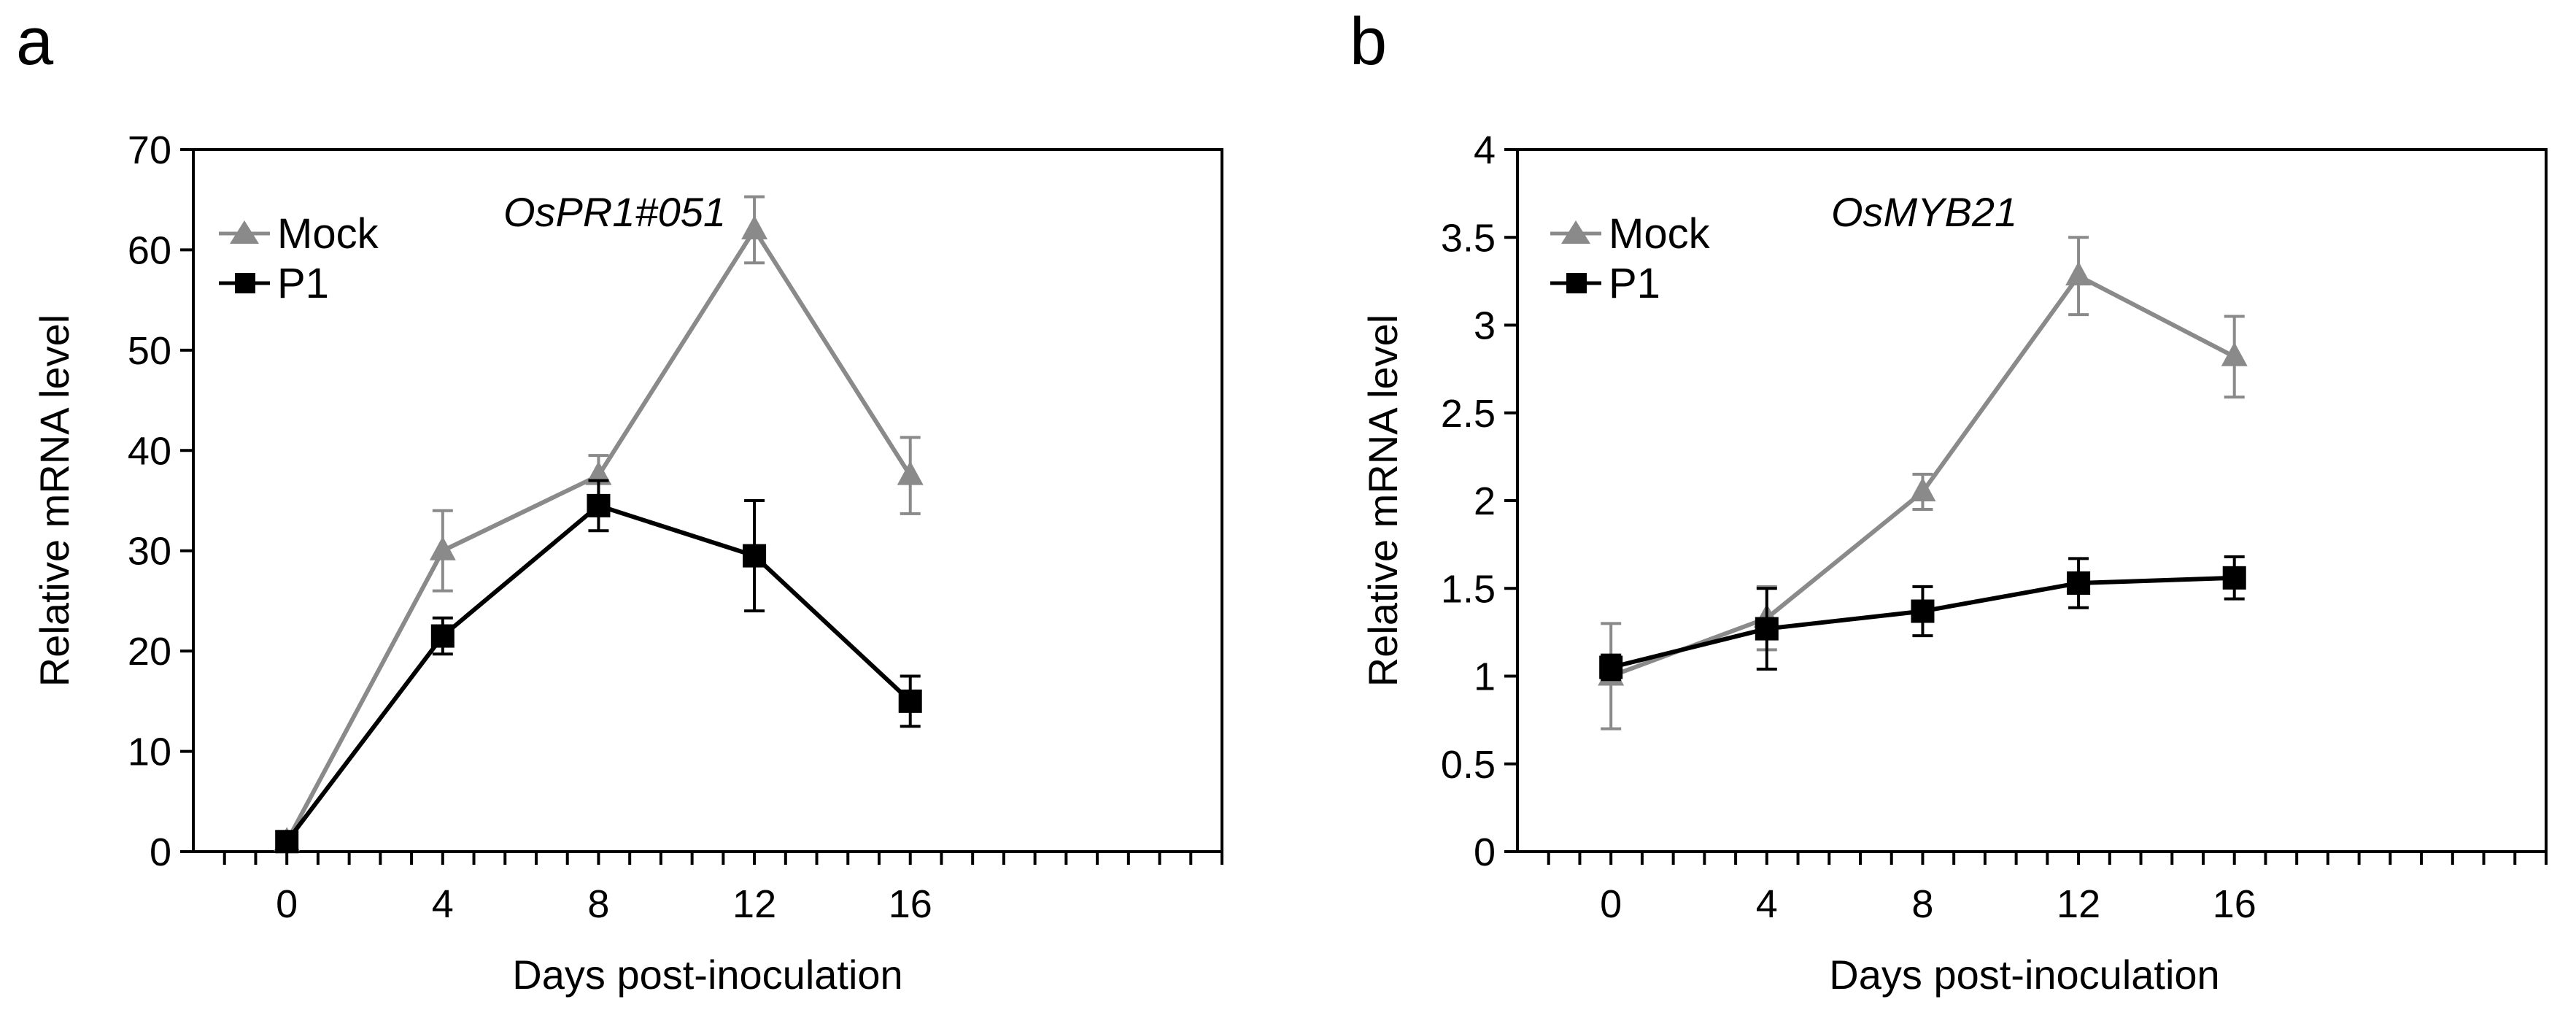 The height and width of the screenshot is (1010, 2576). I want to click on y-tick-label: 1, so click(1485, 677).